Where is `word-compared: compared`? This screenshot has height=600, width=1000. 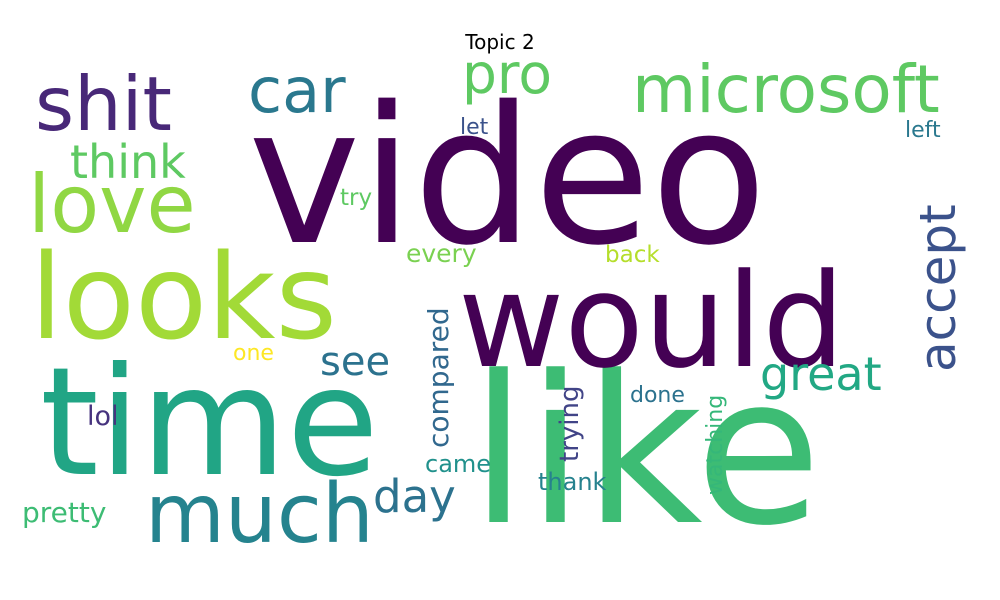
word-compared: compared is located at coordinates (438, 377).